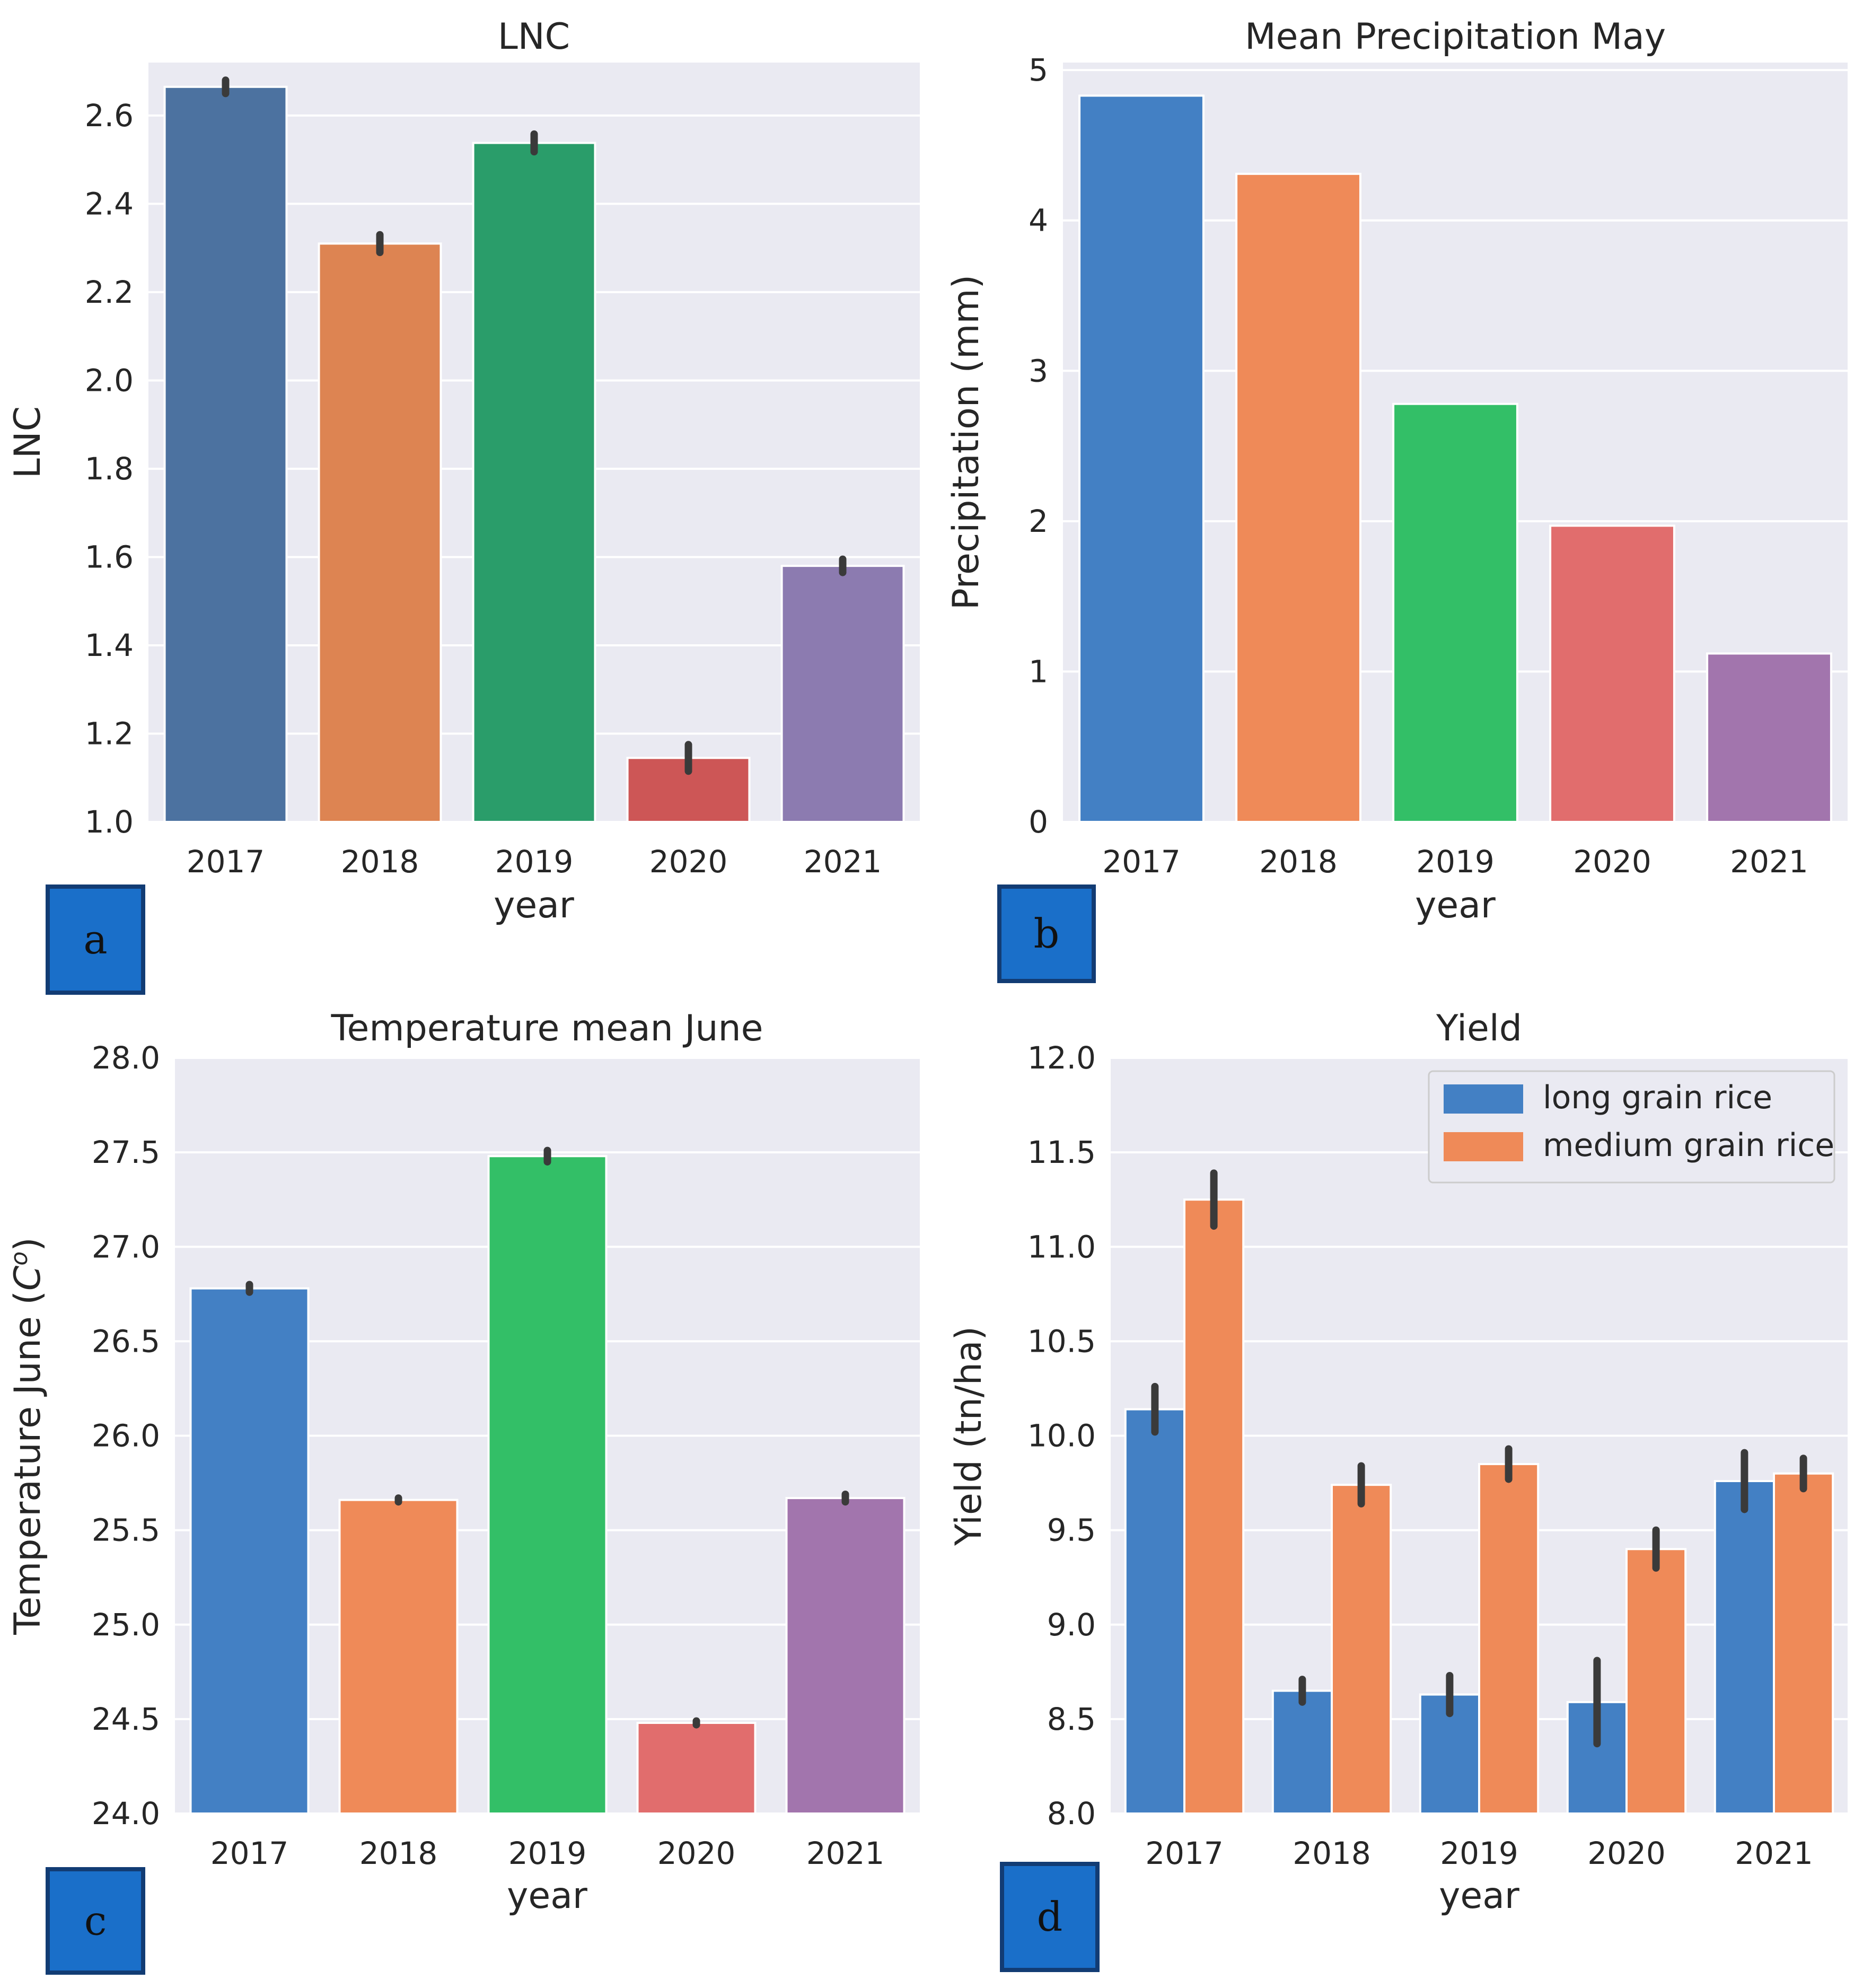  Describe the element at coordinates (126, 1247) in the screenshot. I see `y-tick-label: 27.0` at that location.